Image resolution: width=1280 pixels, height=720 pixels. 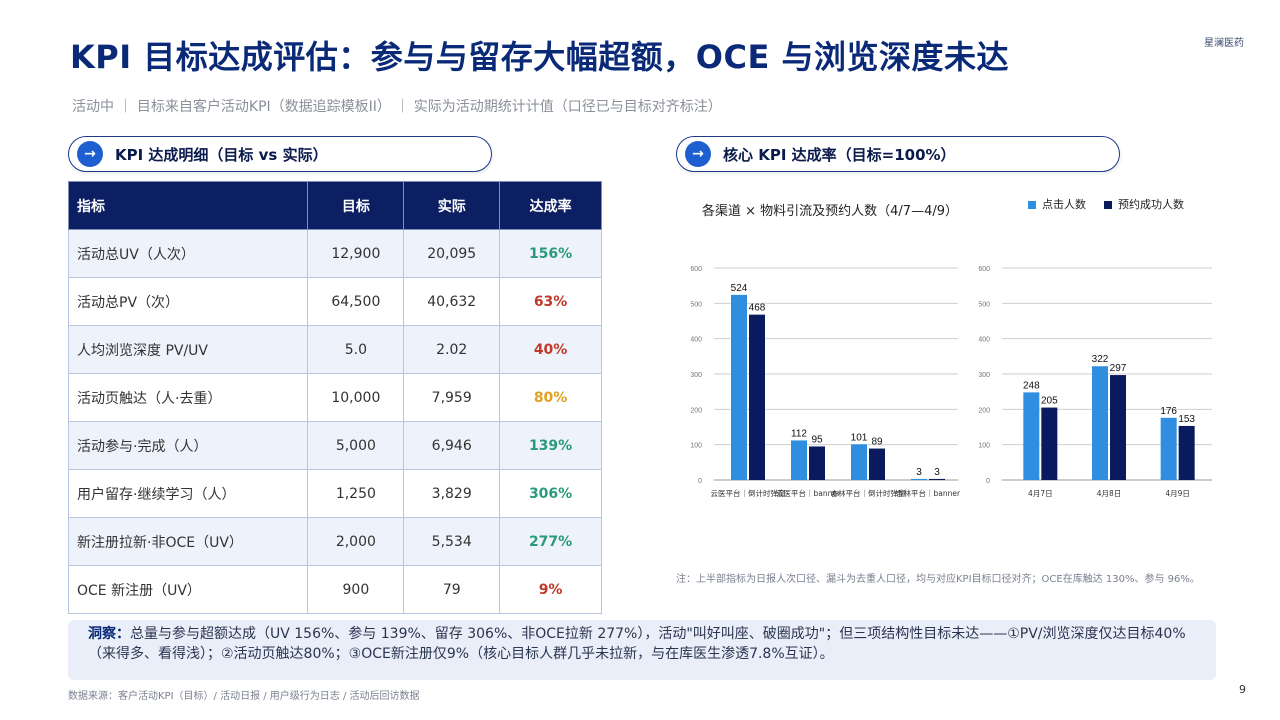 What do you see at coordinates (1177, 493) in the screenshot?
I see `x-tick-label: 4月9日` at bounding box center [1177, 493].